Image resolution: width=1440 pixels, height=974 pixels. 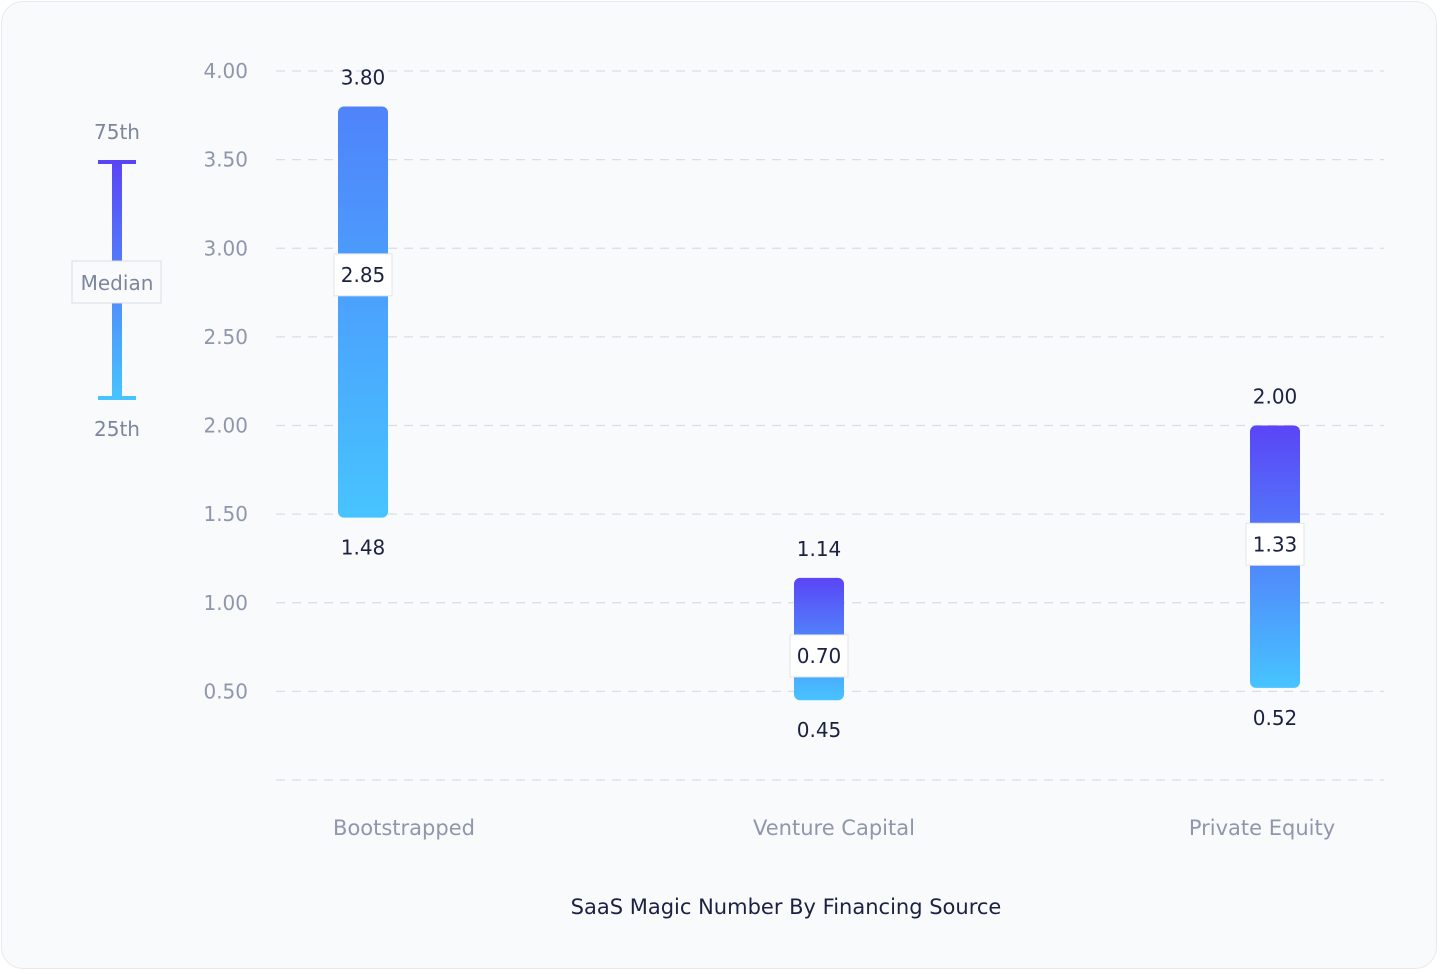 I want to click on y-tick-label: 0.50, so click(x=225, y=691).